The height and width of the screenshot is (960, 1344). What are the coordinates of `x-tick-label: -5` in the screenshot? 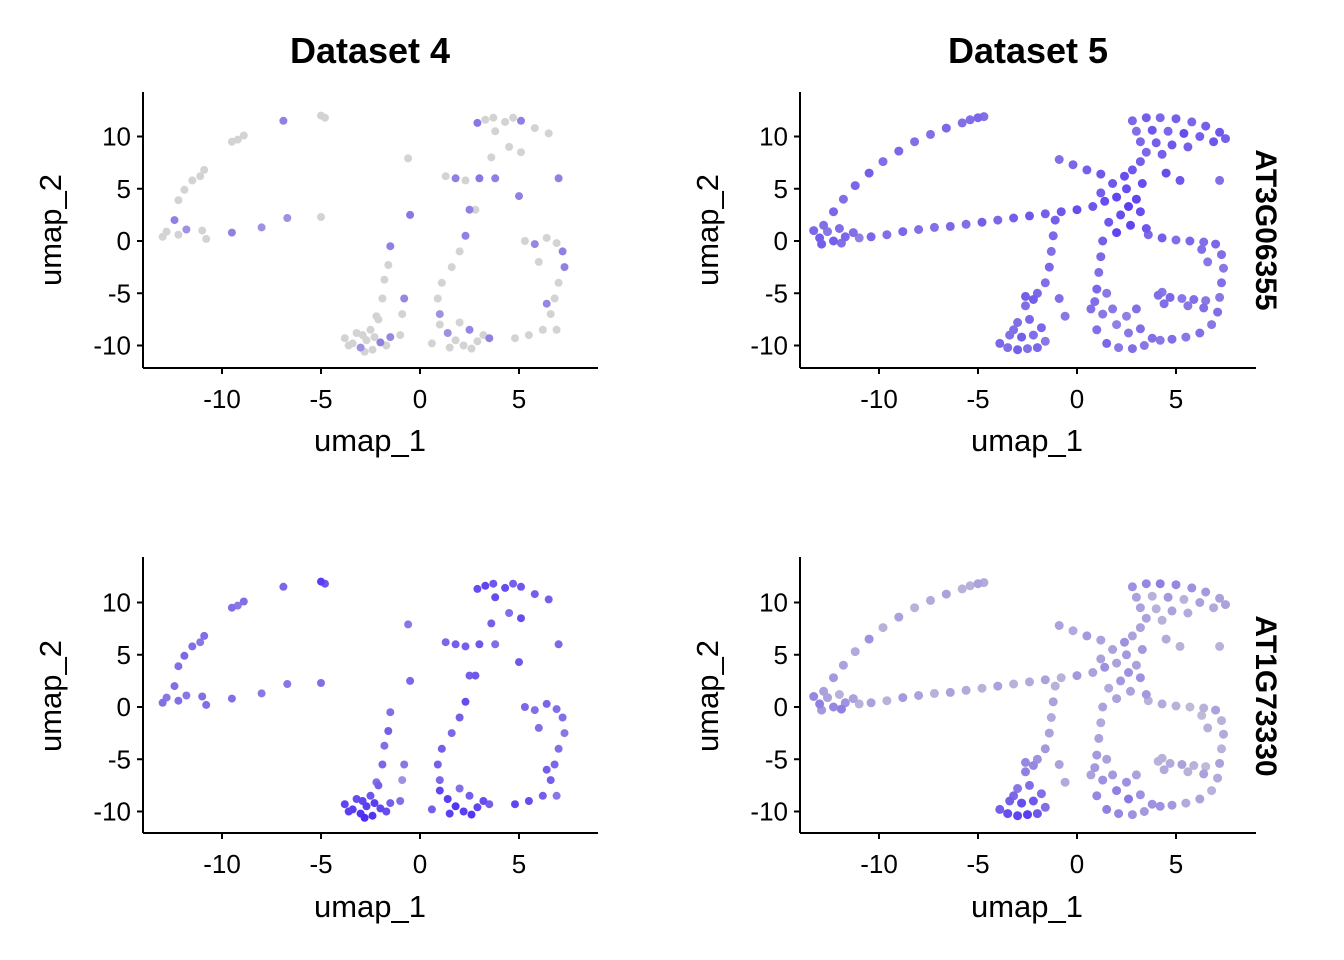 It's located at (977, 864).